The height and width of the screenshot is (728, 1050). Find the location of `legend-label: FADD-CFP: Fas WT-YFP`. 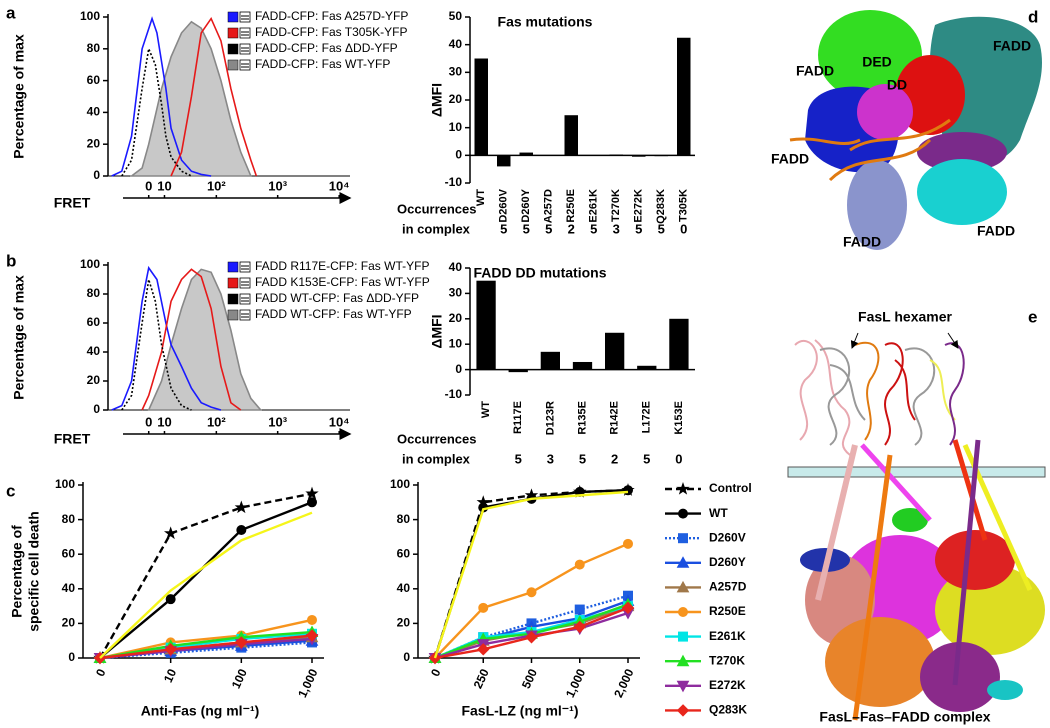

legend-label: FADD-CFP: Fas WT-YFP is located at coordinates (322, 64).